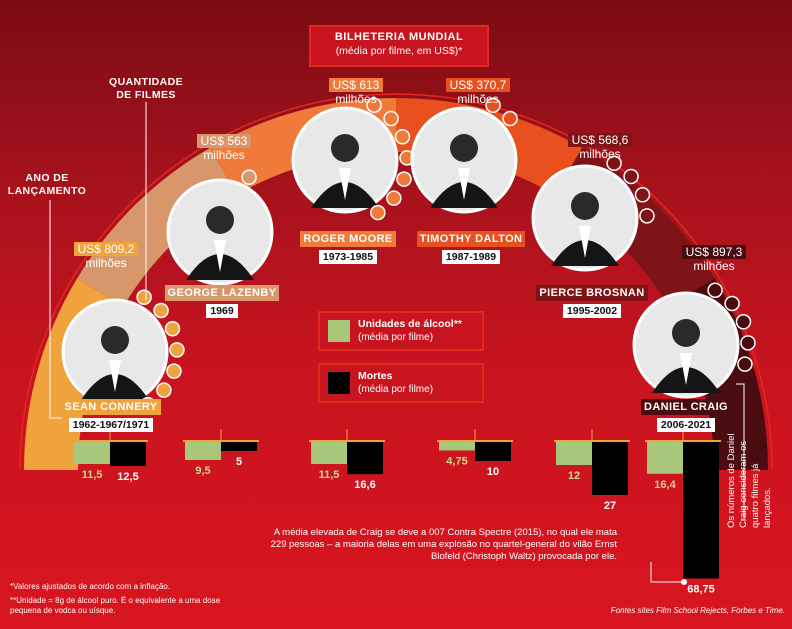  I want to click on craig-side-leader, so click(740, 451).